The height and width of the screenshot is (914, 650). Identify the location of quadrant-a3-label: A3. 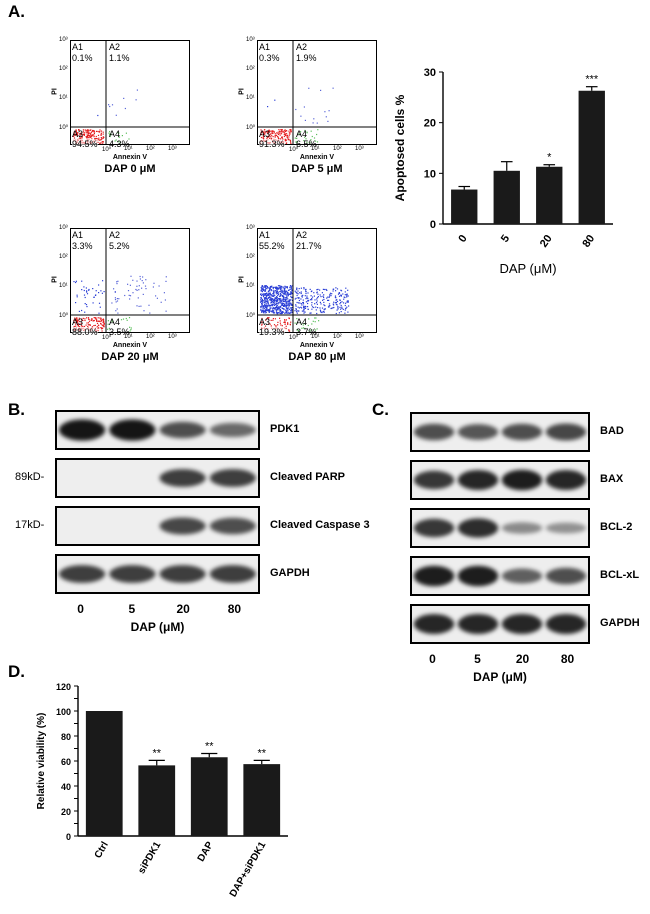
(78, 134).